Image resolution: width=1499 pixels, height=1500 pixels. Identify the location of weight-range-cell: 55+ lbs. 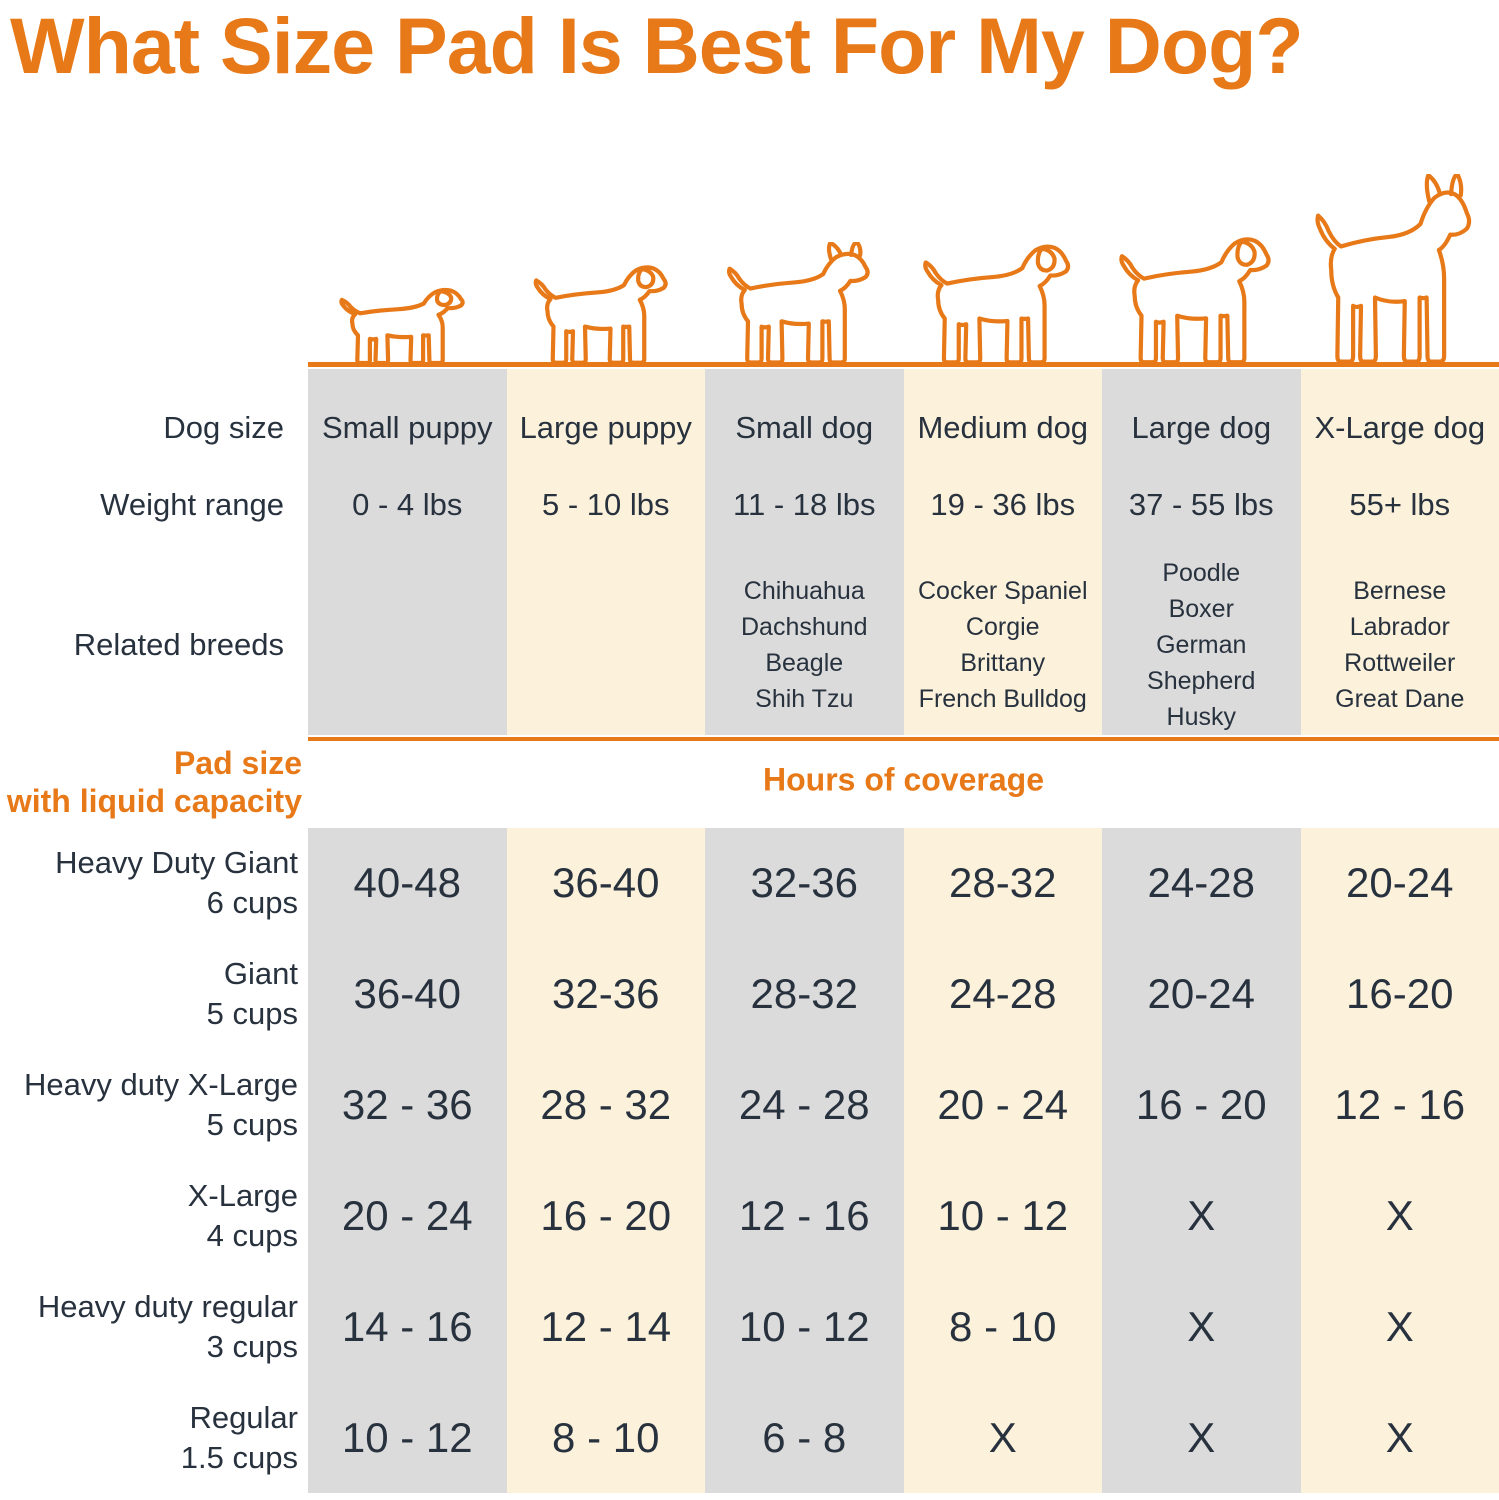
(1400, 504).